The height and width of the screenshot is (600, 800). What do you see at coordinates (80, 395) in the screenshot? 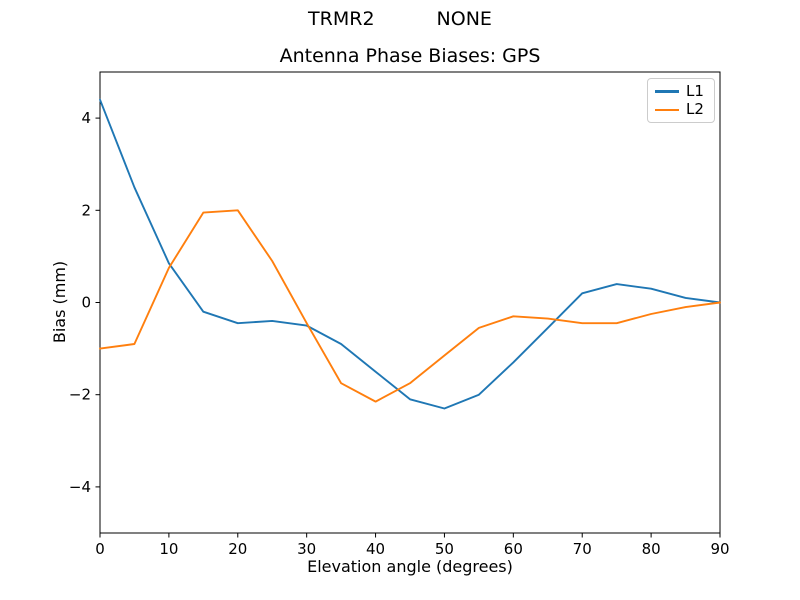
I see `y-tick-label: −2` at bounding box center [80, 395].